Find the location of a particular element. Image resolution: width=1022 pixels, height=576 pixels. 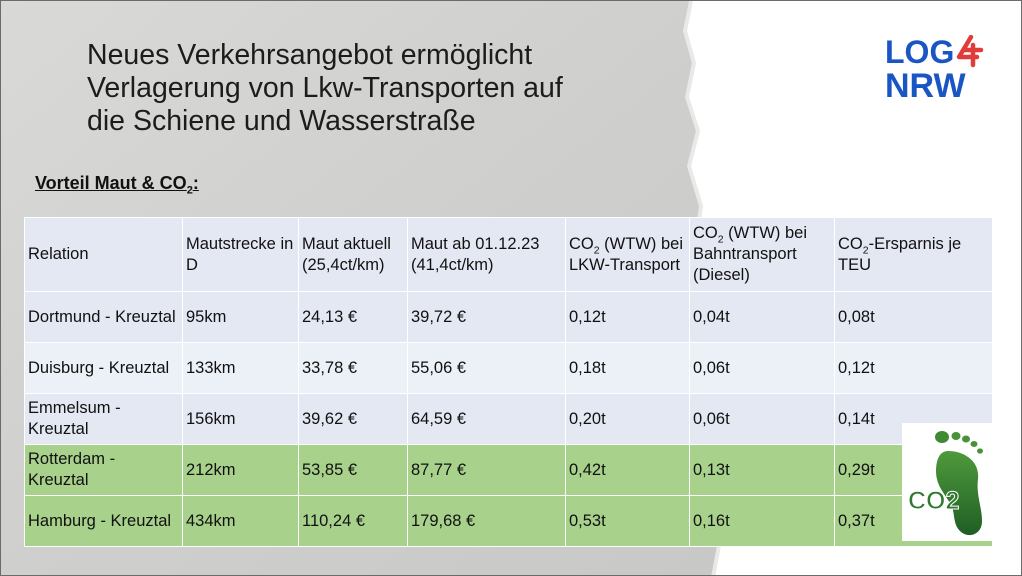

cell-maut-ab: 179,68 € is located at coordinates (486, 521).